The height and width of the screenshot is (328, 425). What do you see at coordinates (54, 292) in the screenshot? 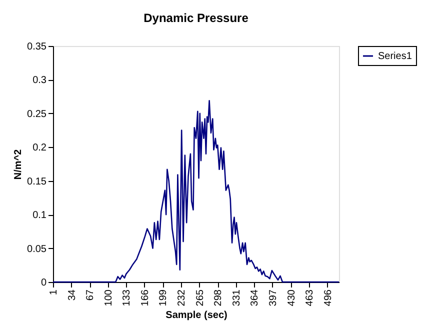
I see `x-tick-label: 1` at bounding box center [54, 292].